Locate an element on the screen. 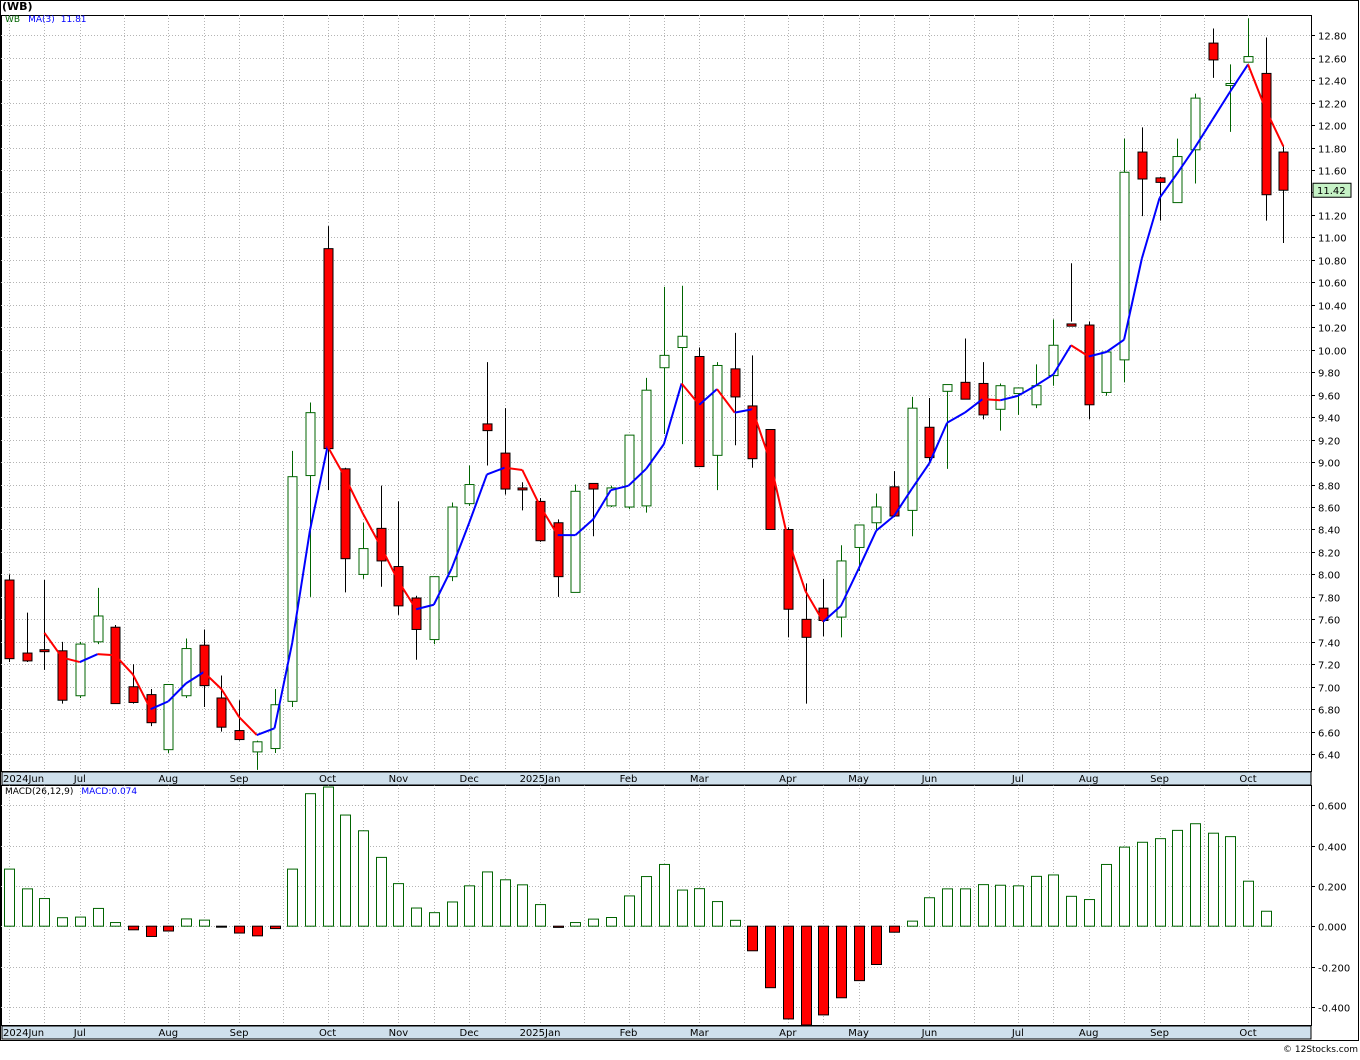  macd-y-tick-label: -0.200 is located at coordinates (1334, 969).